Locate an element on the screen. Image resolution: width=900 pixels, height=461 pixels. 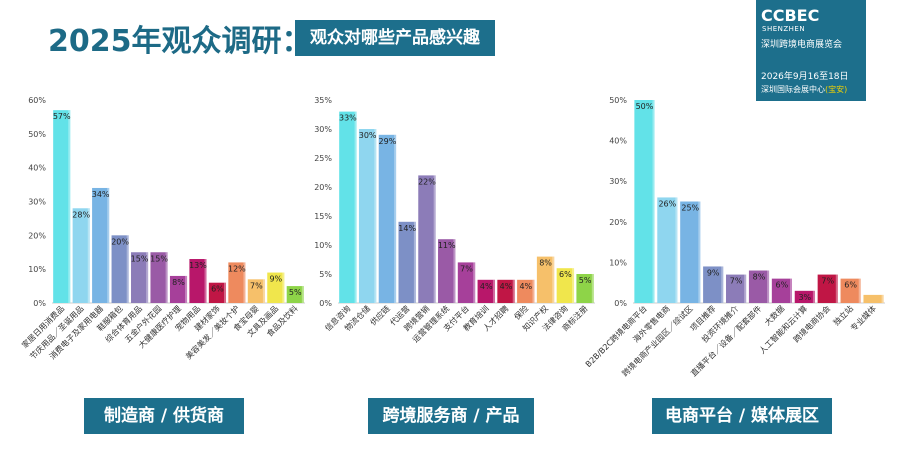
data-label: 3% is located at coordinates (804, 297).